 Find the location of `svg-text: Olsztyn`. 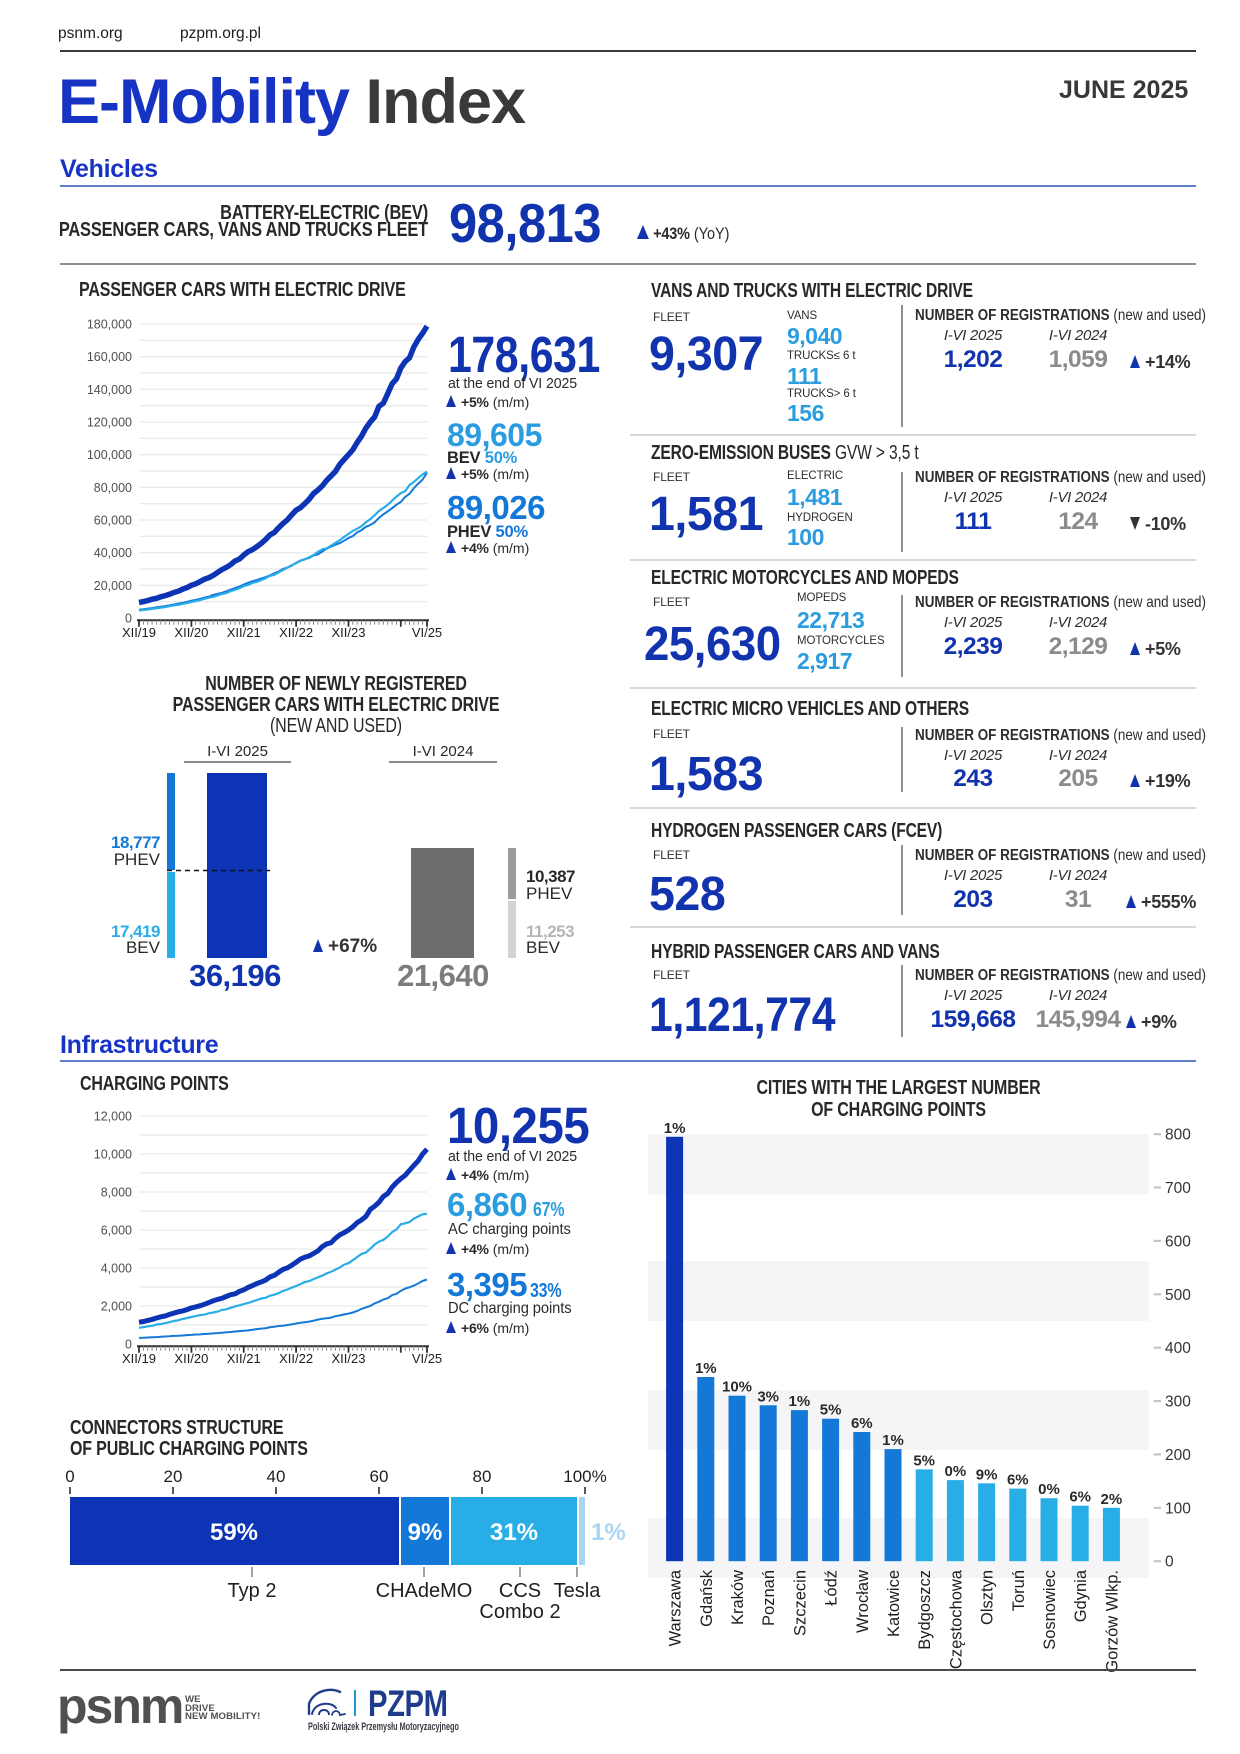

svg-text: Olsztyn is located at coordinates (988, 1597).